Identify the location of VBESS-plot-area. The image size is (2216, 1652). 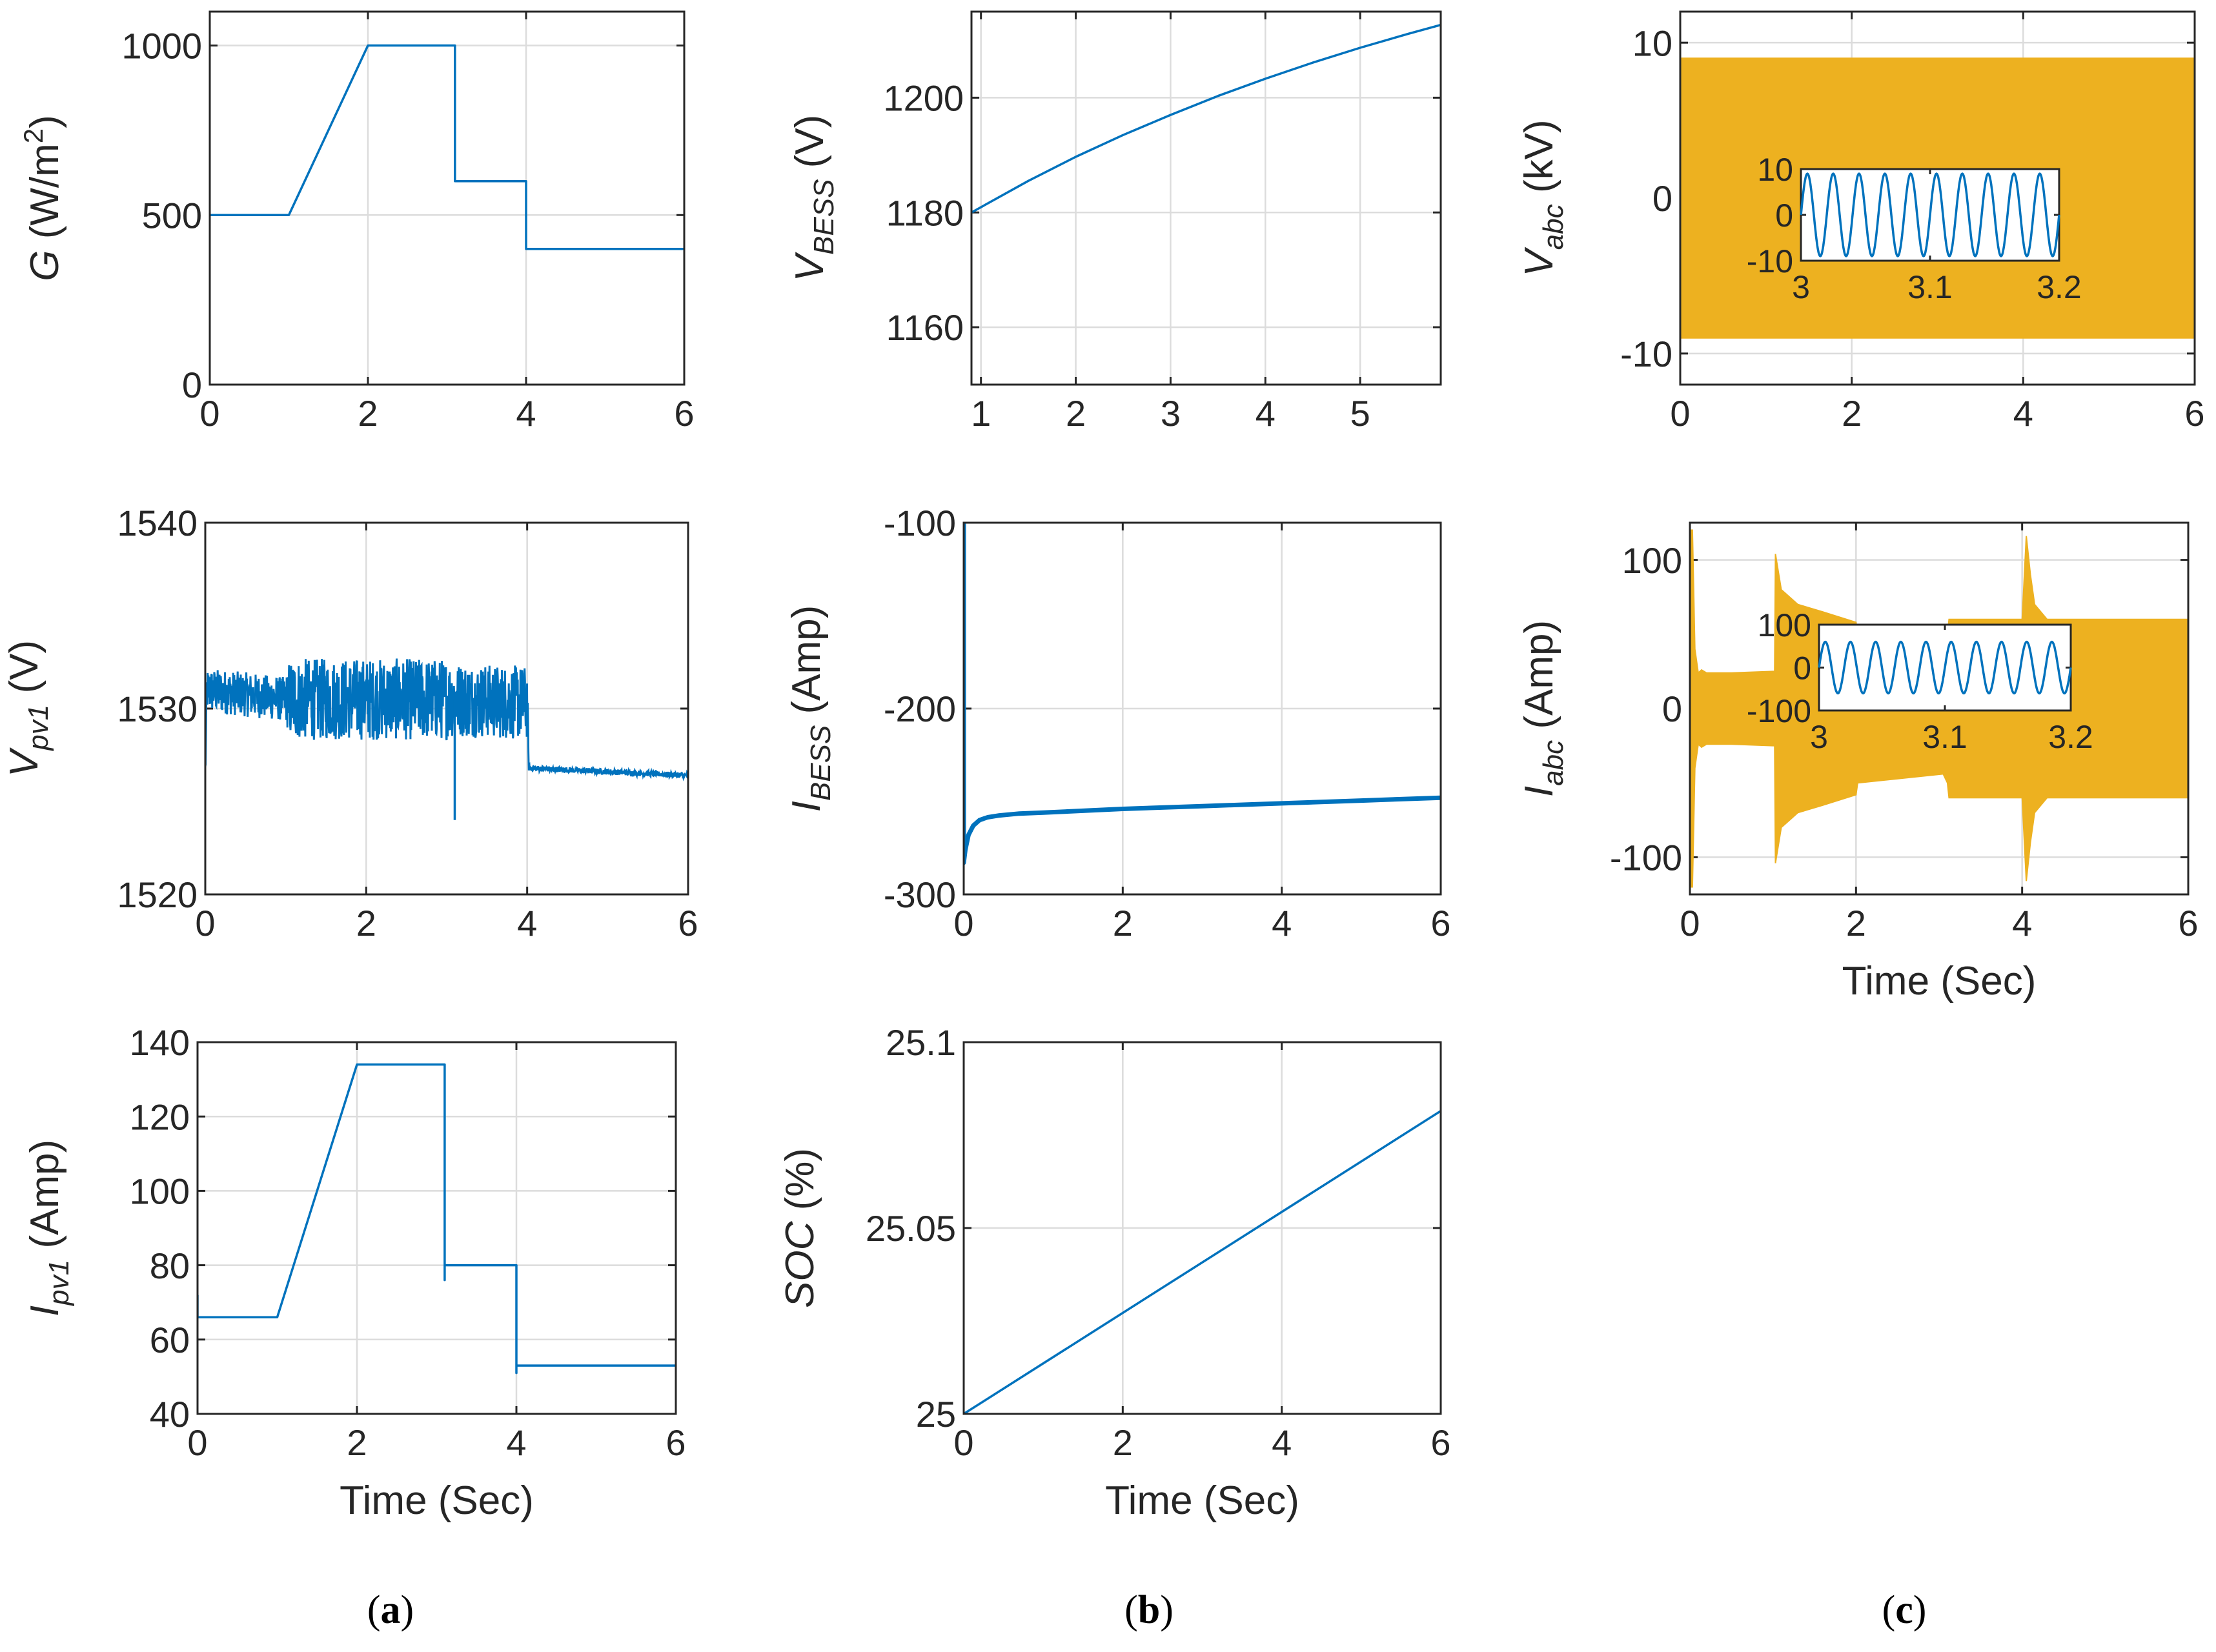
(1206, 198).